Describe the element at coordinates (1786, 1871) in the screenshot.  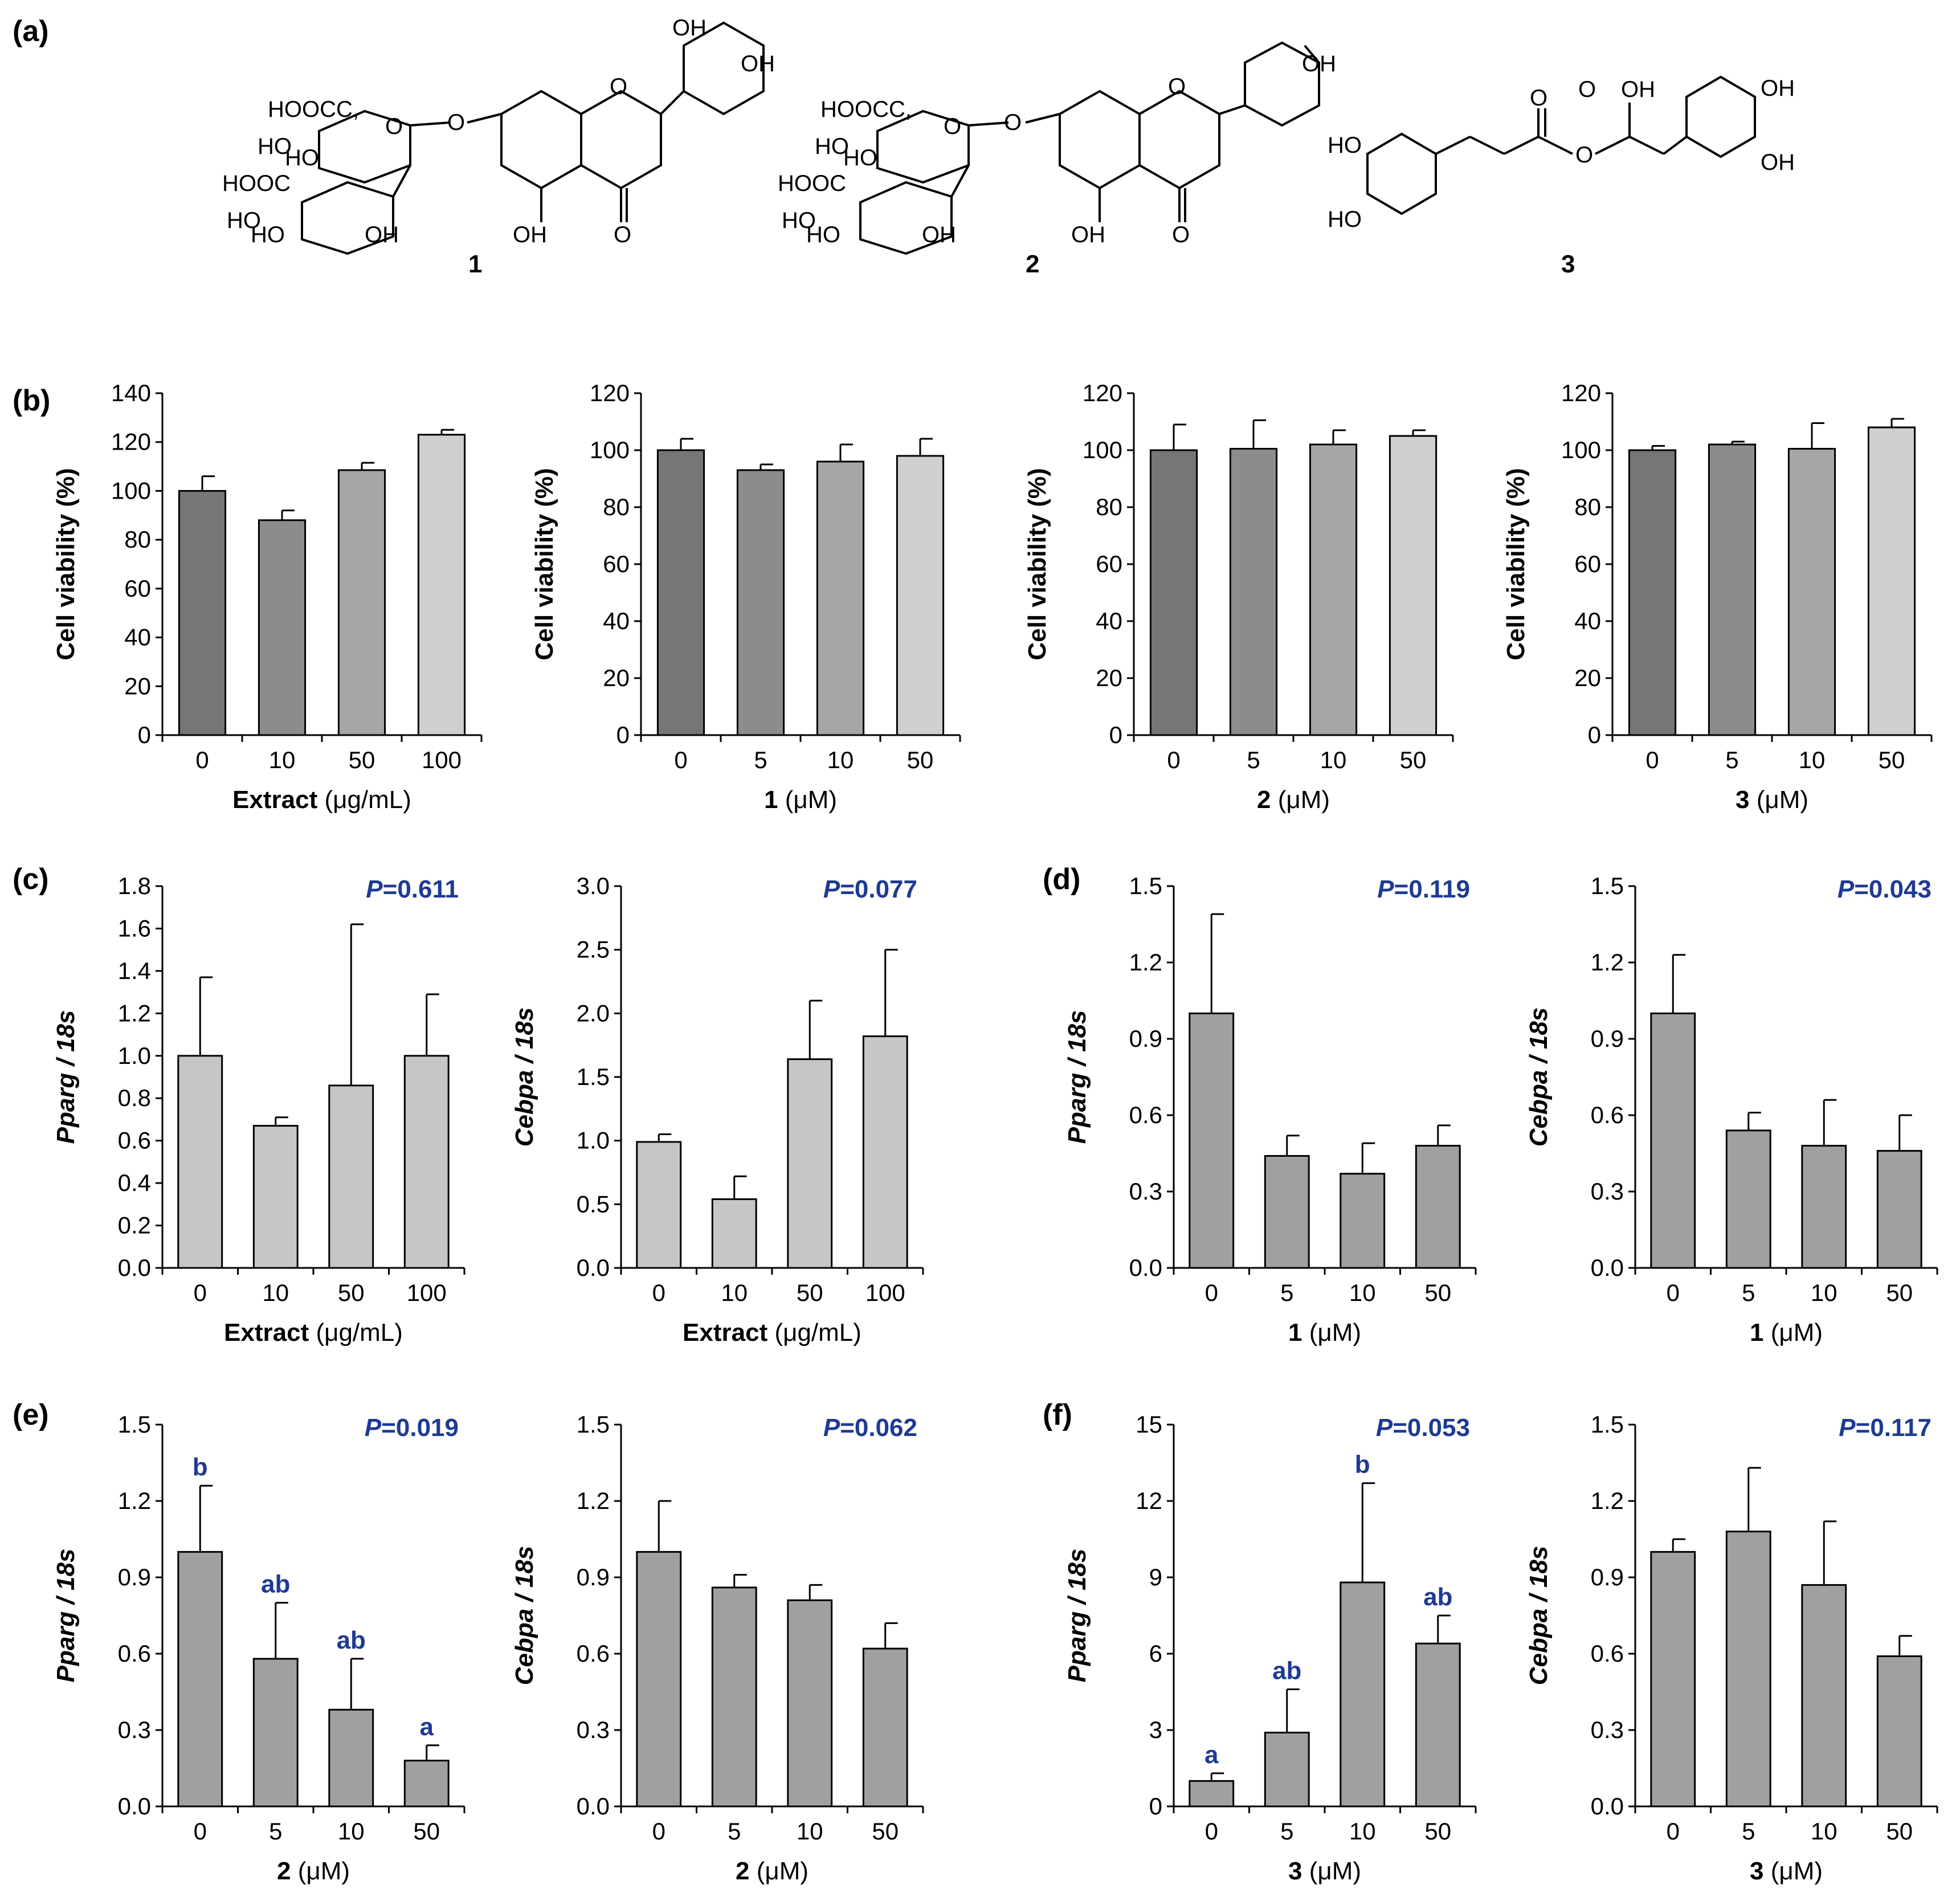
I see `x-axis-label: 3 (μM)` at that location.